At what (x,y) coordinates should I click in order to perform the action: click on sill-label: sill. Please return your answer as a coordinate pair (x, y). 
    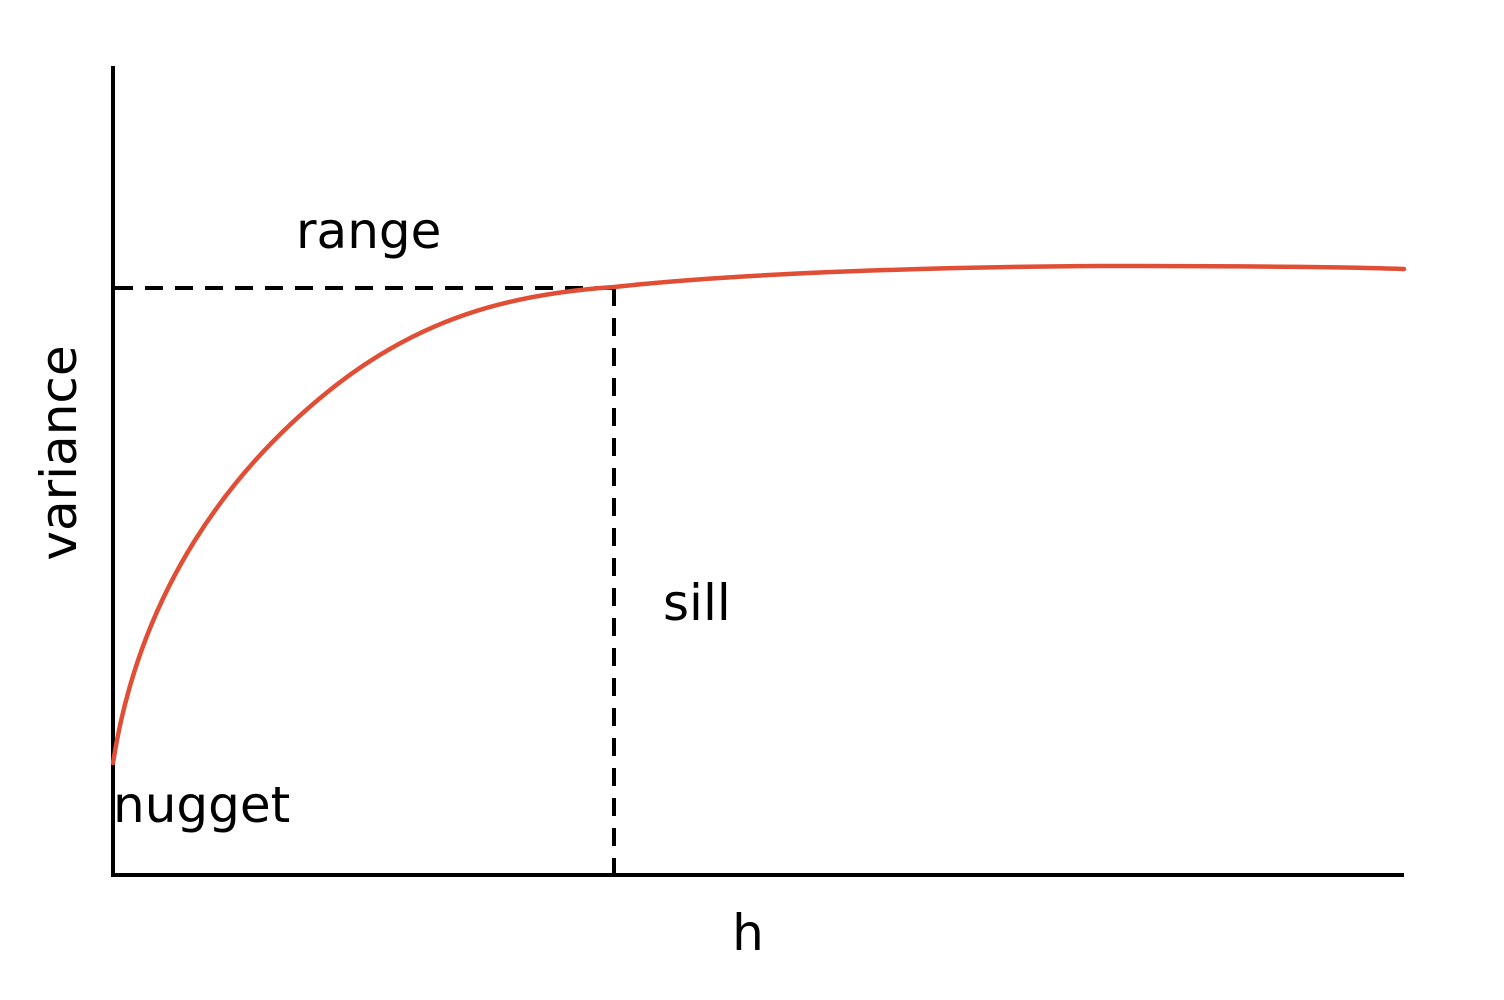
    Looking at the image, I should click on (697, 603).